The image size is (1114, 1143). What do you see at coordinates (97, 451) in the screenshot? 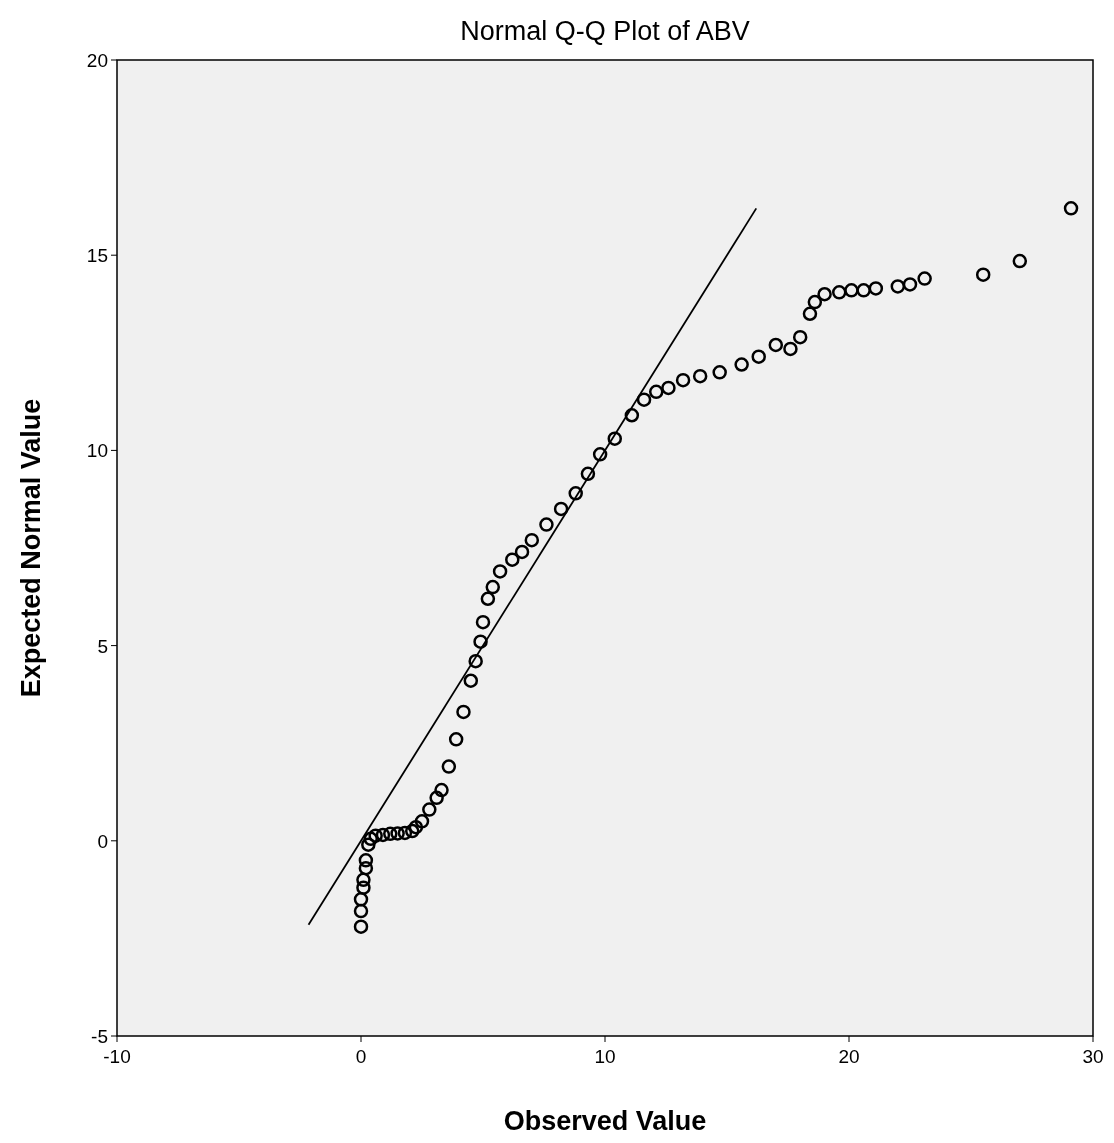
I see `y-tick-label: 10` at bounding box center [97, 451].